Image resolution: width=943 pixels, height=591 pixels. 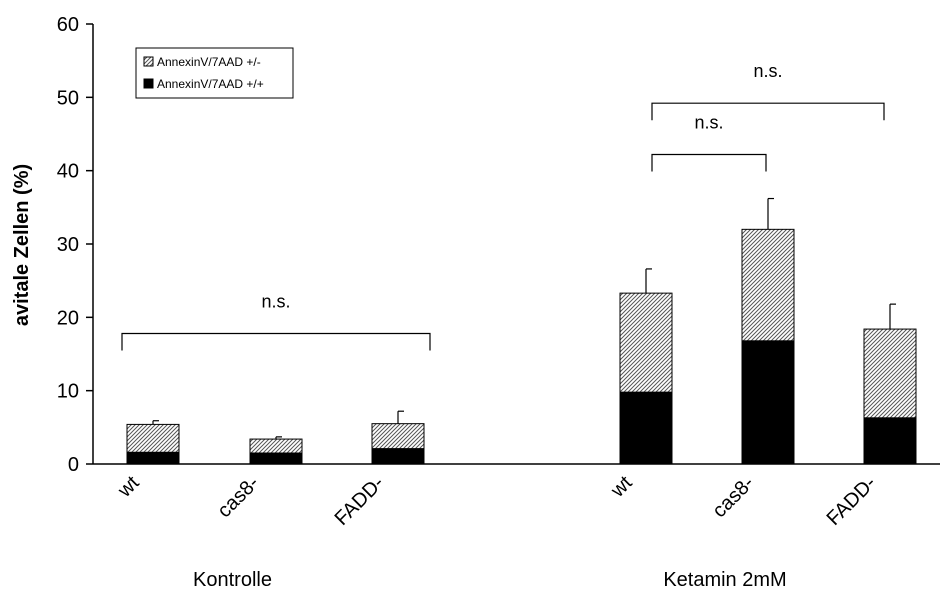 What do you see at coordinates (209, 62) in the screenshot?
I see `legend-label-hatched: AnnexinV/7AAD +/-` at bounding box center [209, 62].